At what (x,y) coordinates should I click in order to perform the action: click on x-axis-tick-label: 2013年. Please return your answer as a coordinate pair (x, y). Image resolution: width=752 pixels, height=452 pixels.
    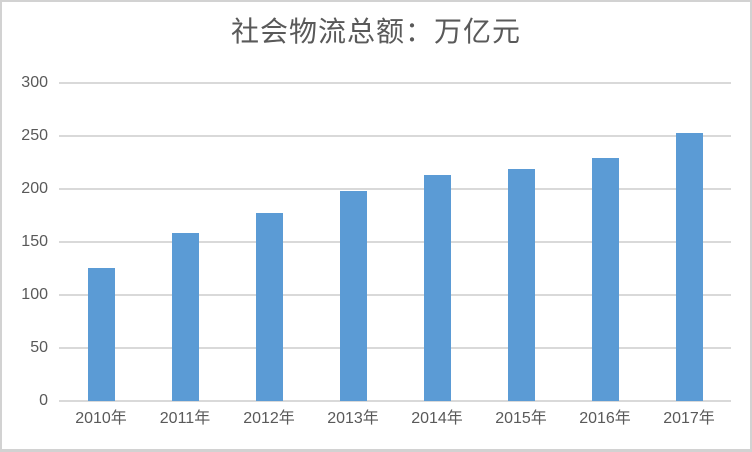
    Looking at the image, I should click on (353, 418).